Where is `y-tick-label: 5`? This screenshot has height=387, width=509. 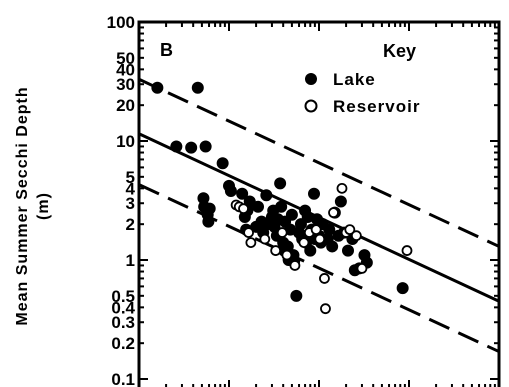
y-tick-label: 5 is located at coordinates (130, 177).